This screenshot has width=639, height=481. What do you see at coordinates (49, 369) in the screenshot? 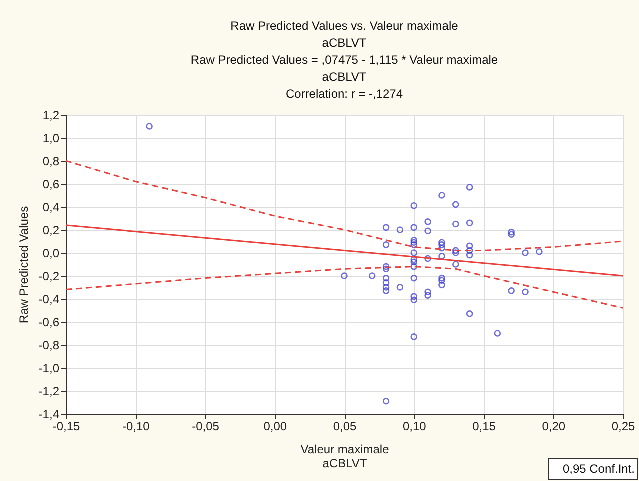
I see `y-tick-label: -1,0` at bounding box center [49, 369].